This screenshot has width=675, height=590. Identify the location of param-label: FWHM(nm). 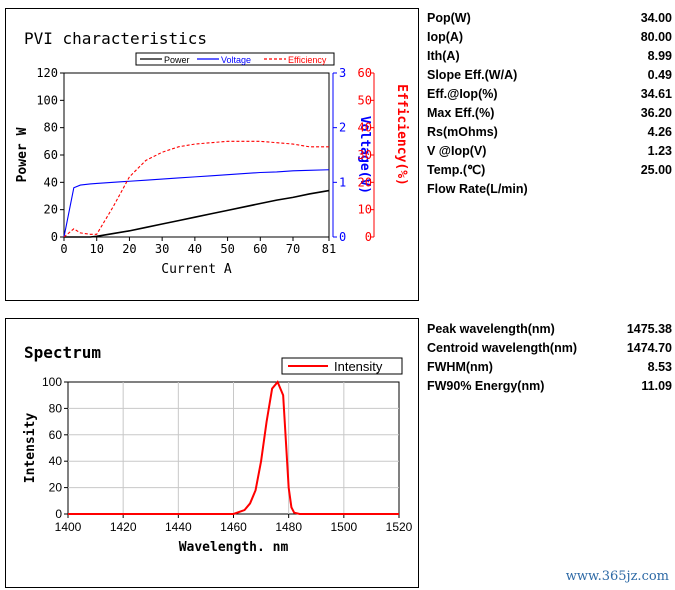
(460, 367).